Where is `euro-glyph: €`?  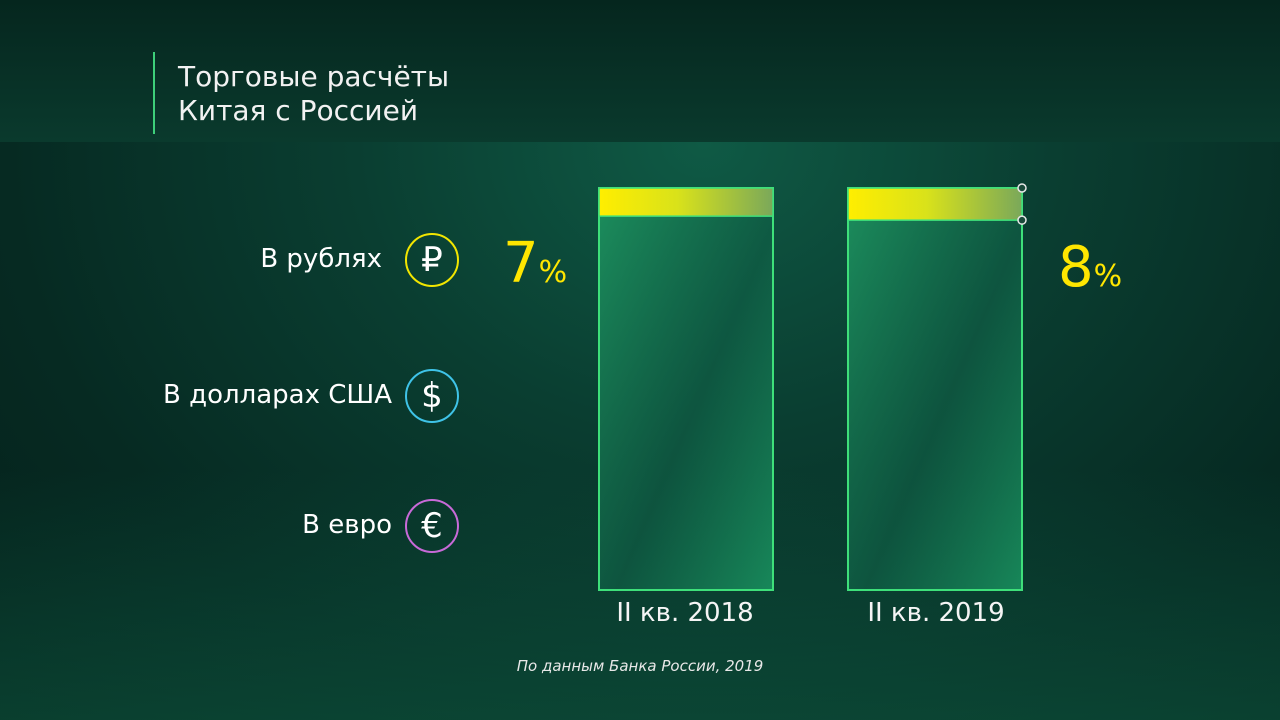 euro-glyph: € is located at coordinates (432, 526).